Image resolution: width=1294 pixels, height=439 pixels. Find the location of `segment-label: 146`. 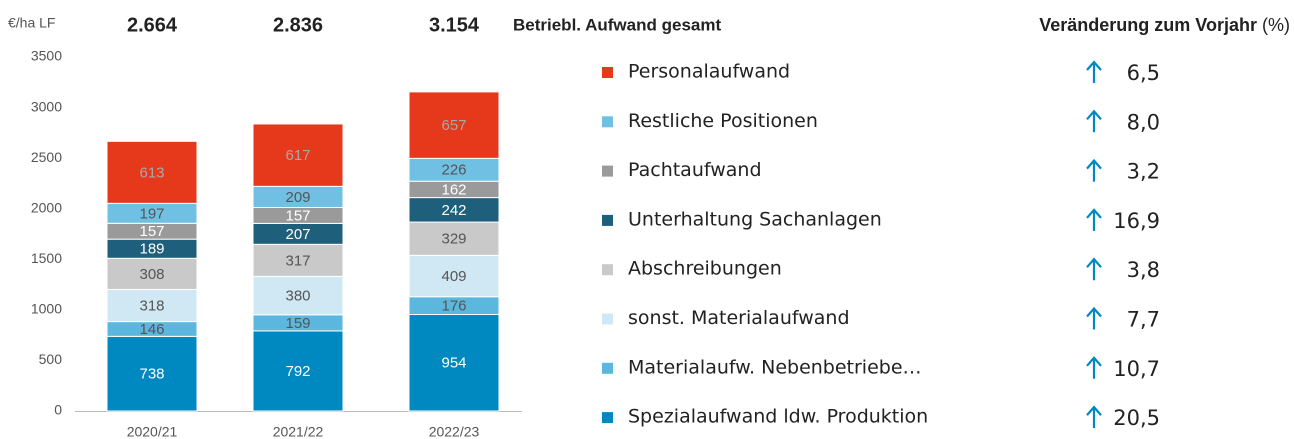

segment-label: 146 is located at coordinates (151, 329).